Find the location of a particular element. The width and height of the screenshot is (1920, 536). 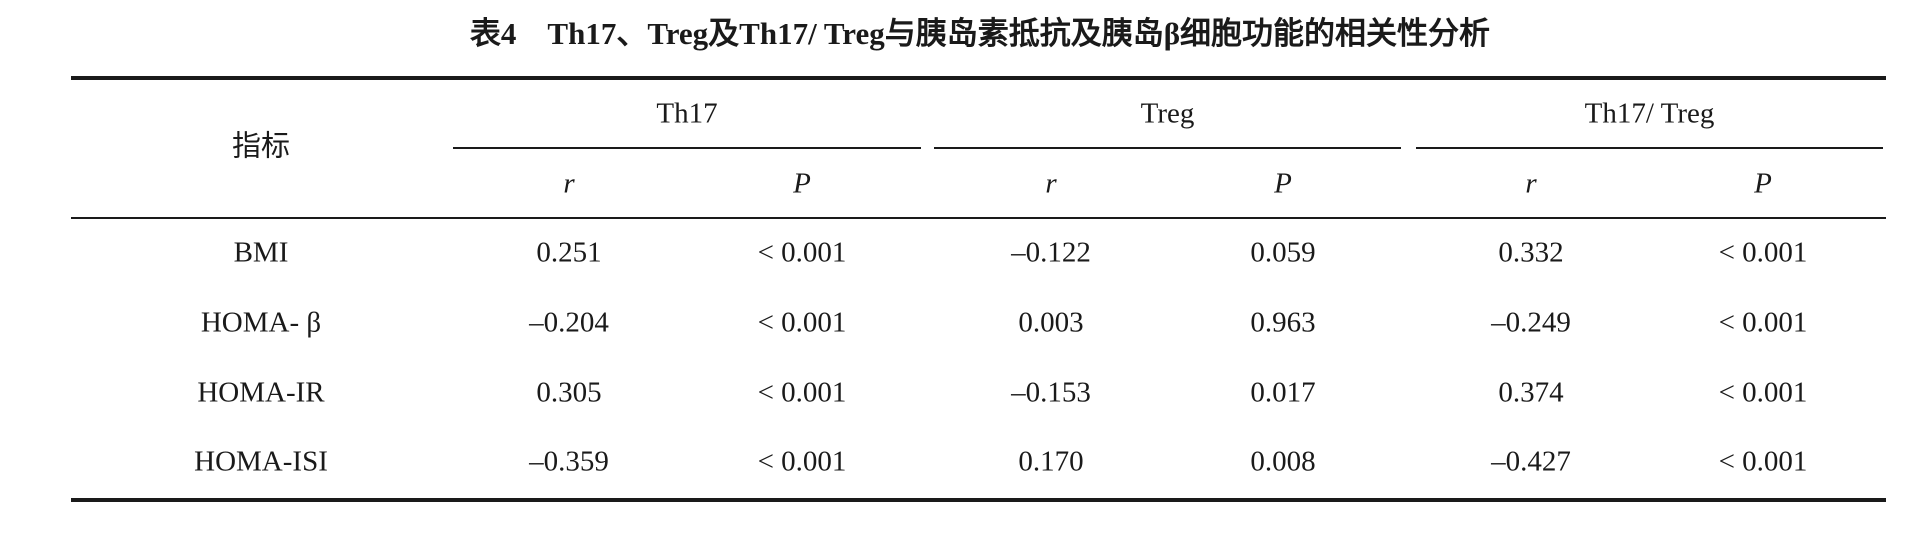

table-cell: –0.427 is located at coordinates (1530, 462).